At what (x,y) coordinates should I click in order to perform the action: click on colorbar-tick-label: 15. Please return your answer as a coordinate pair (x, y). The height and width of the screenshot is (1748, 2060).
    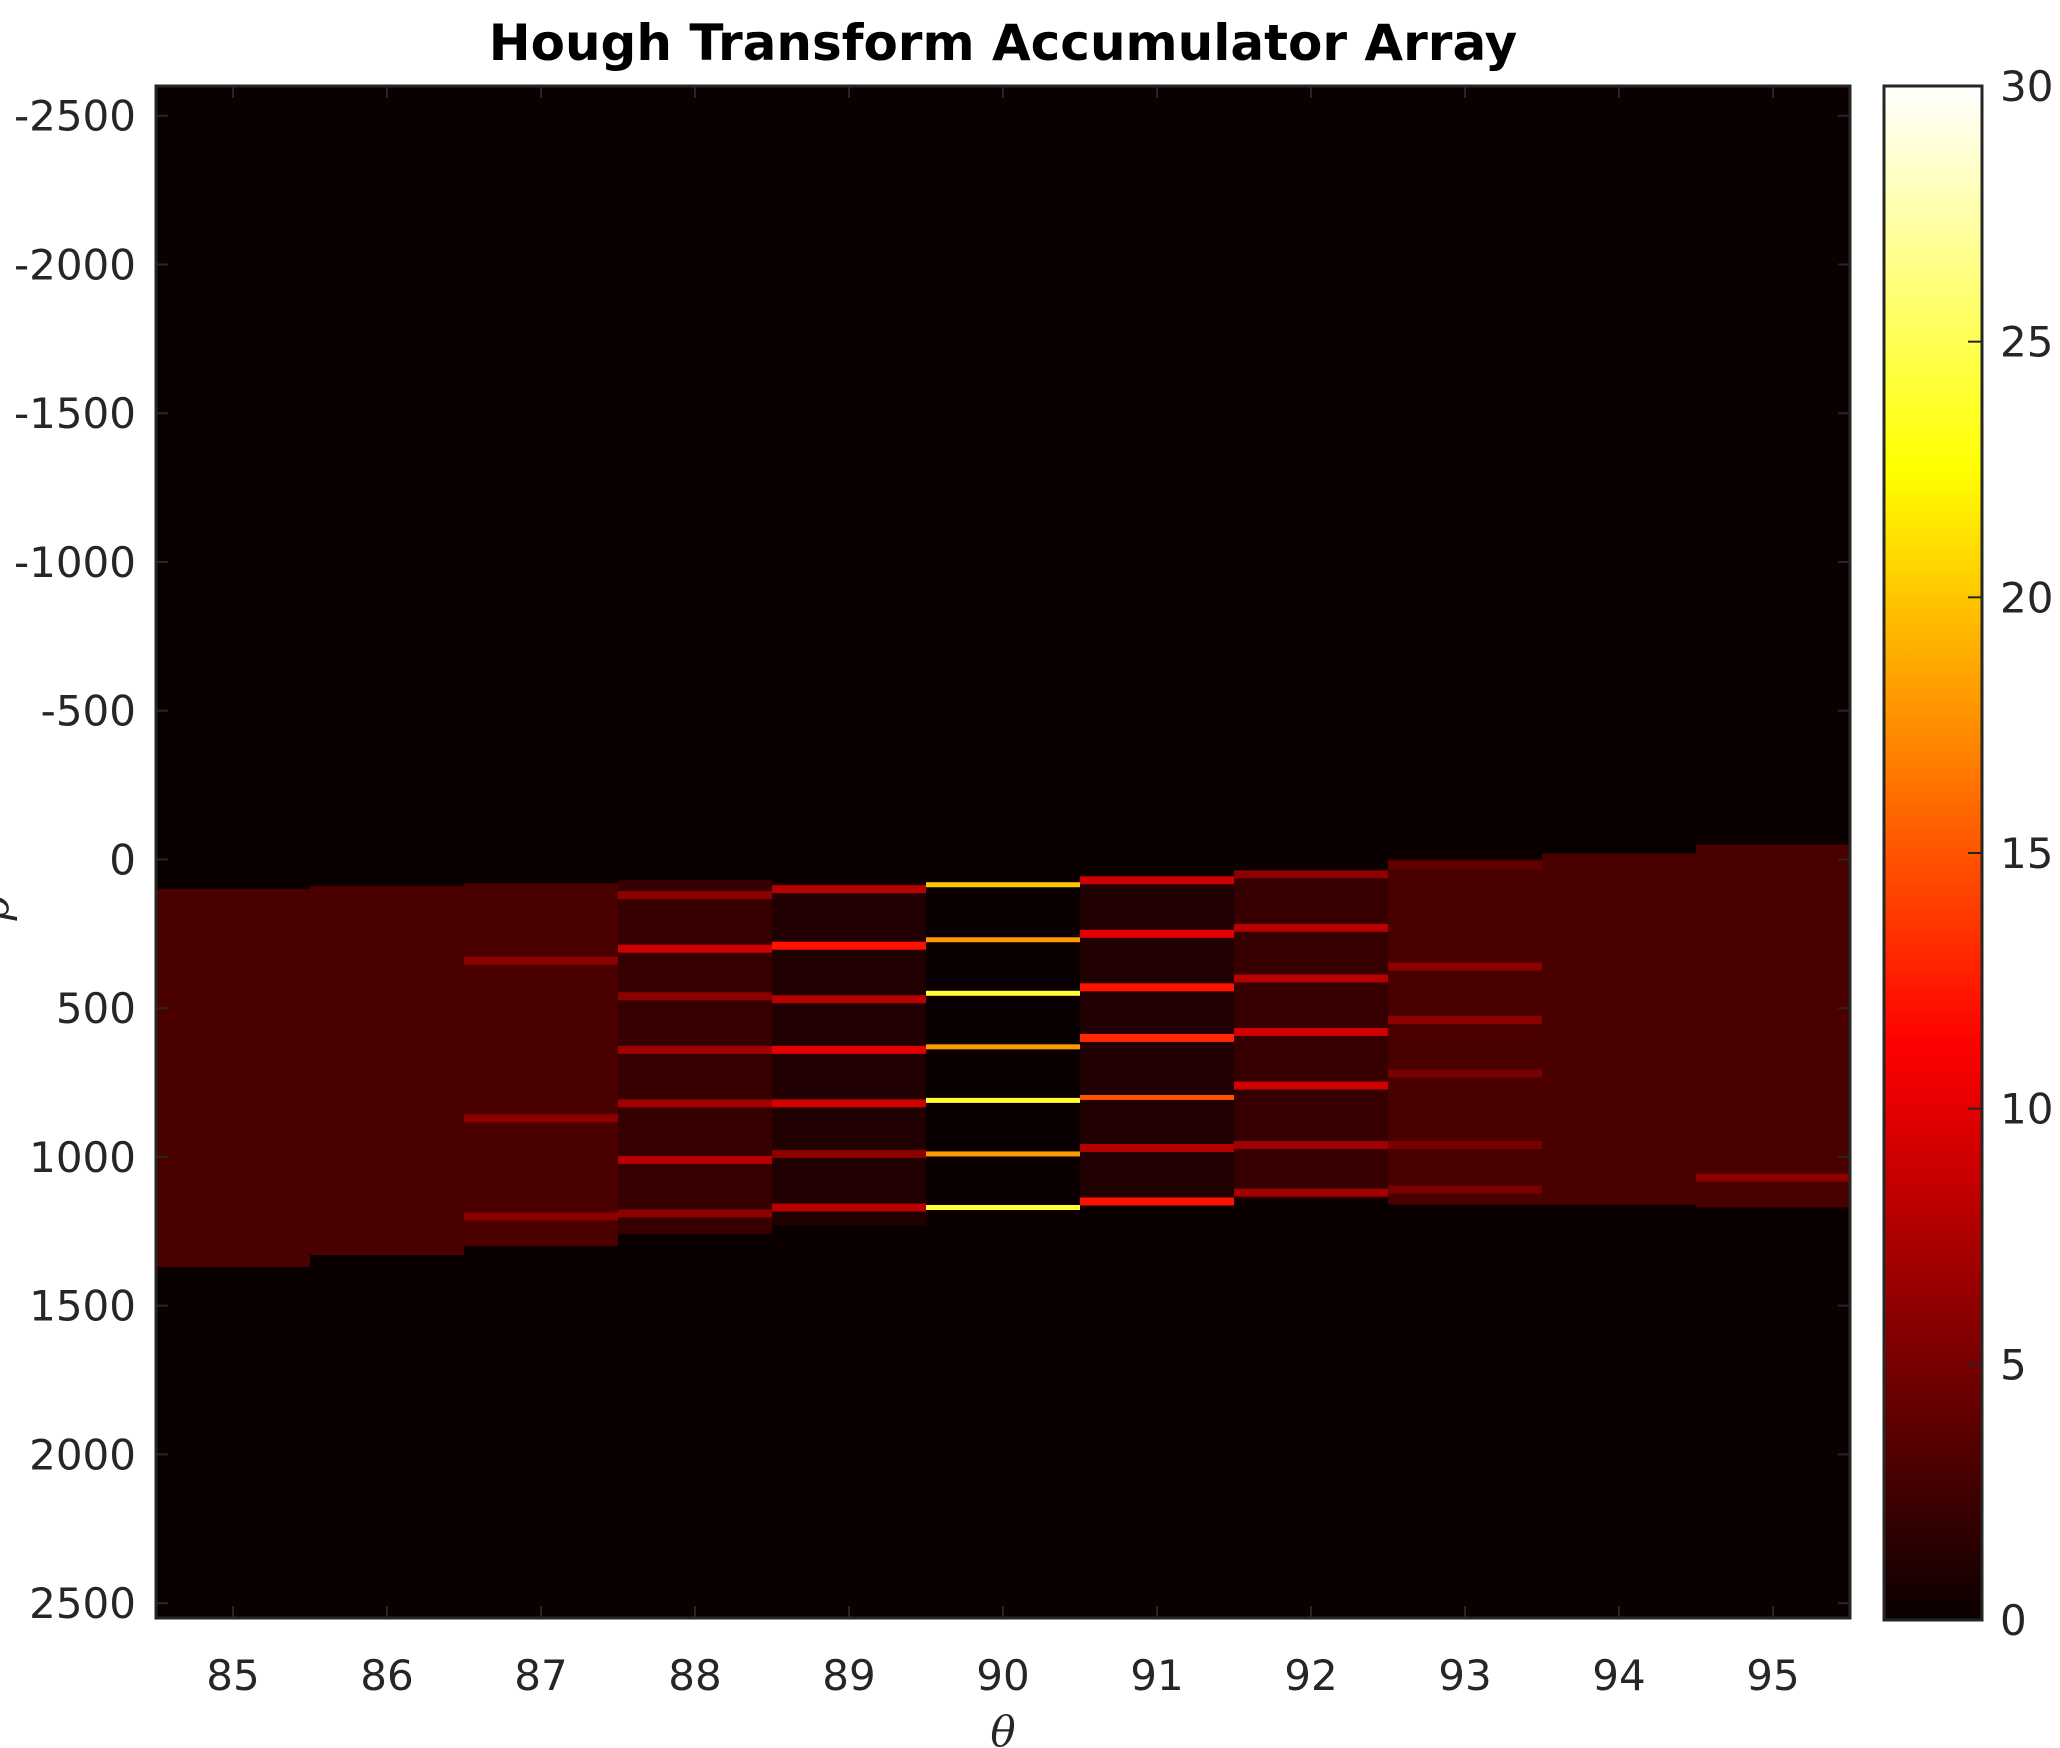
    Looking at the image, I should click on (2026, 853).